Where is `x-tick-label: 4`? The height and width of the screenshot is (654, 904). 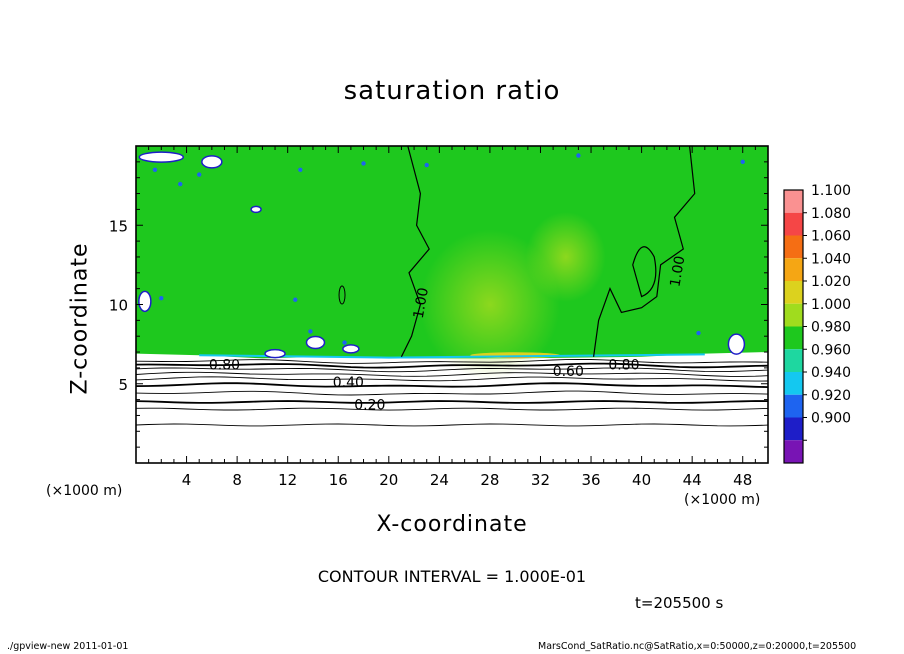 x-tick-label: 4 is located at coordinates (187, 480).